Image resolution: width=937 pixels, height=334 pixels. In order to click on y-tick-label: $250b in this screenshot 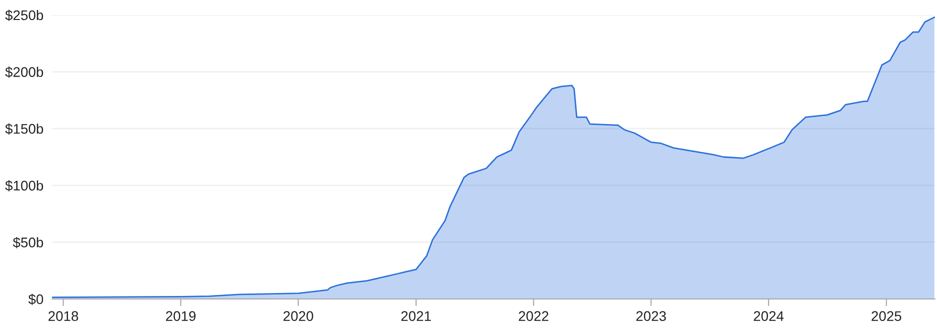, I will do `click(24, 15)`.